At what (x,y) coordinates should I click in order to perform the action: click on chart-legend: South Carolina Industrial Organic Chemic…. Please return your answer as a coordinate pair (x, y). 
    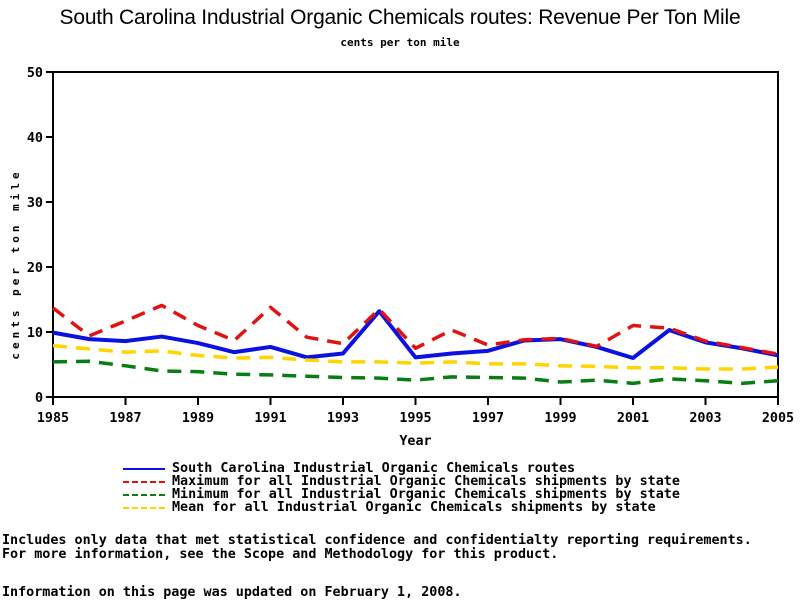
    Looking at the image, I should click on (401, 488).